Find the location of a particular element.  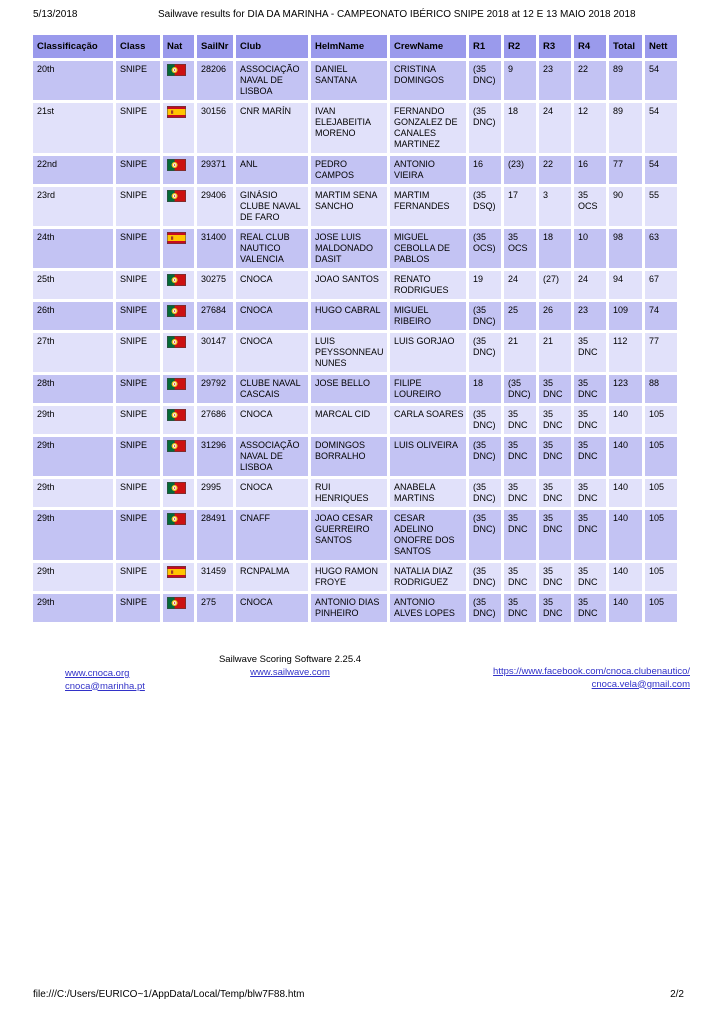

r3-cell: 21 is located at coordinates (555, 352).